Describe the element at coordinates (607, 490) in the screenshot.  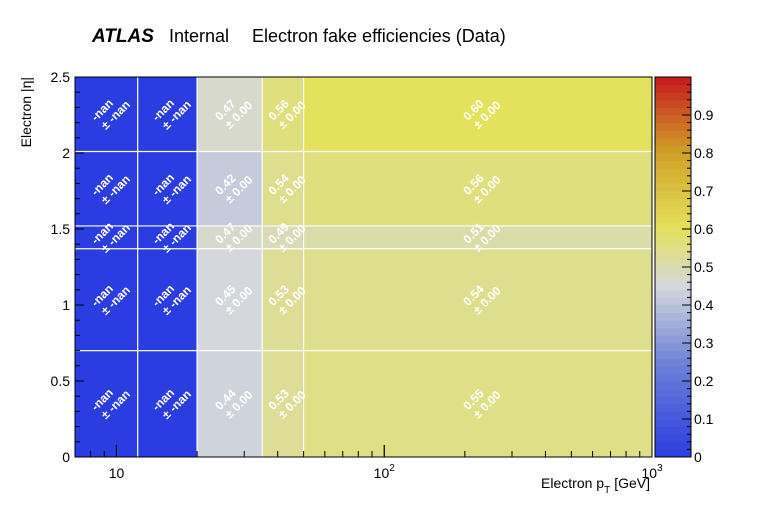
I see `x-axis-label-subscript: T` at that location.